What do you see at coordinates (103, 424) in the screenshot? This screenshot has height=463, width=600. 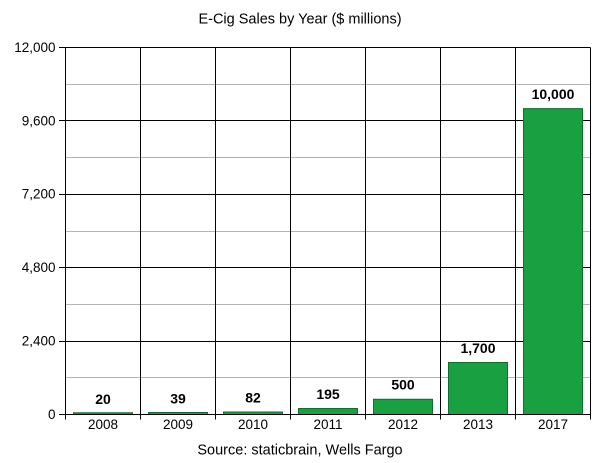 I see `svg-text: 2008` at bounding box center [103, 424].